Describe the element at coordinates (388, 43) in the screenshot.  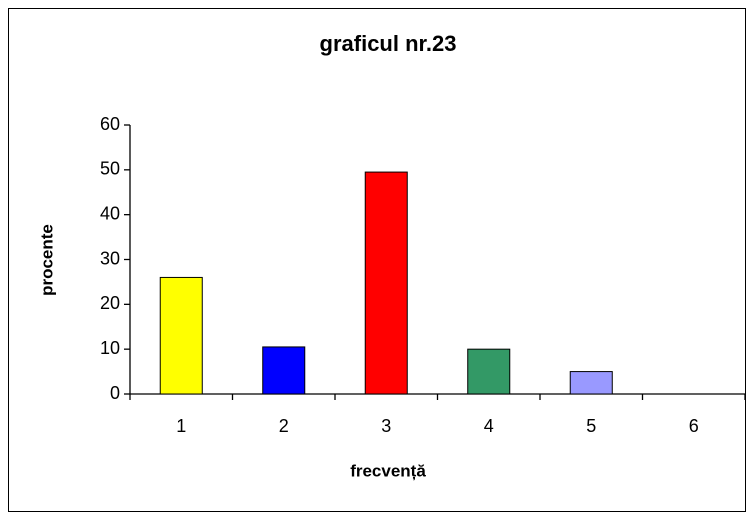
I see `chart-title: graficul nr.23` at that location.